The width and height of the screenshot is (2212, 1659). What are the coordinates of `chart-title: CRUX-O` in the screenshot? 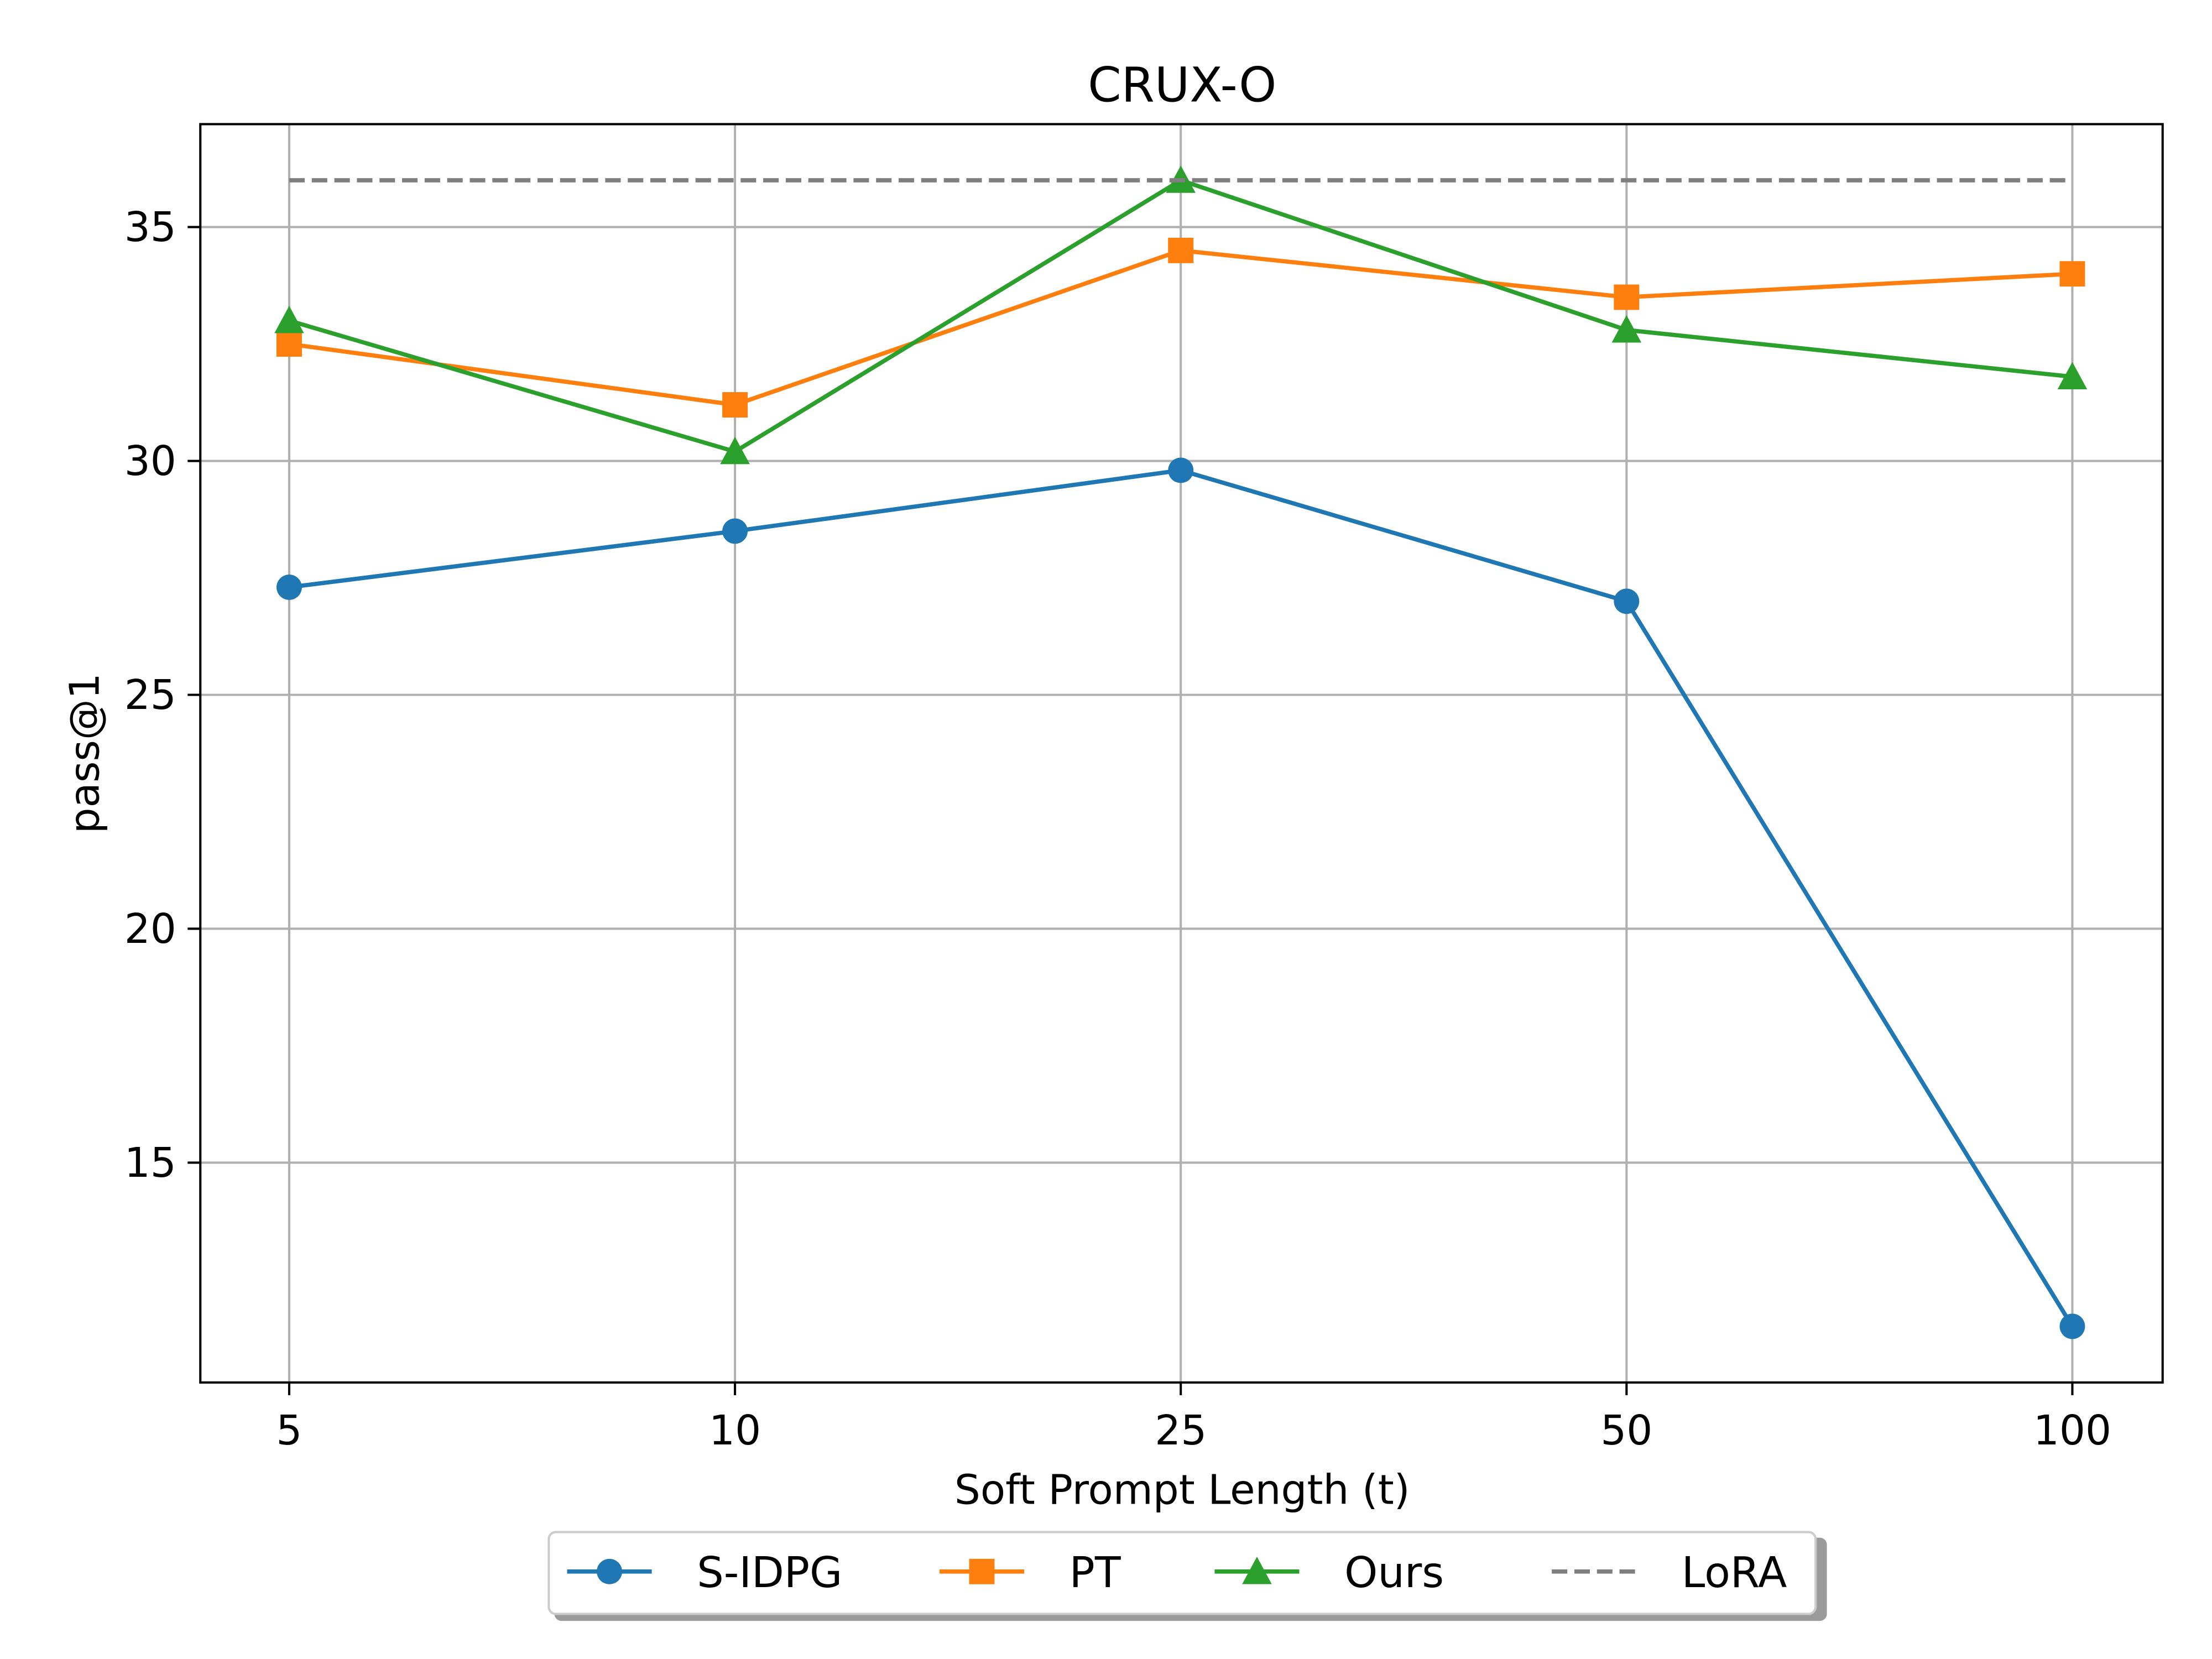 It's located at (1182, 85).